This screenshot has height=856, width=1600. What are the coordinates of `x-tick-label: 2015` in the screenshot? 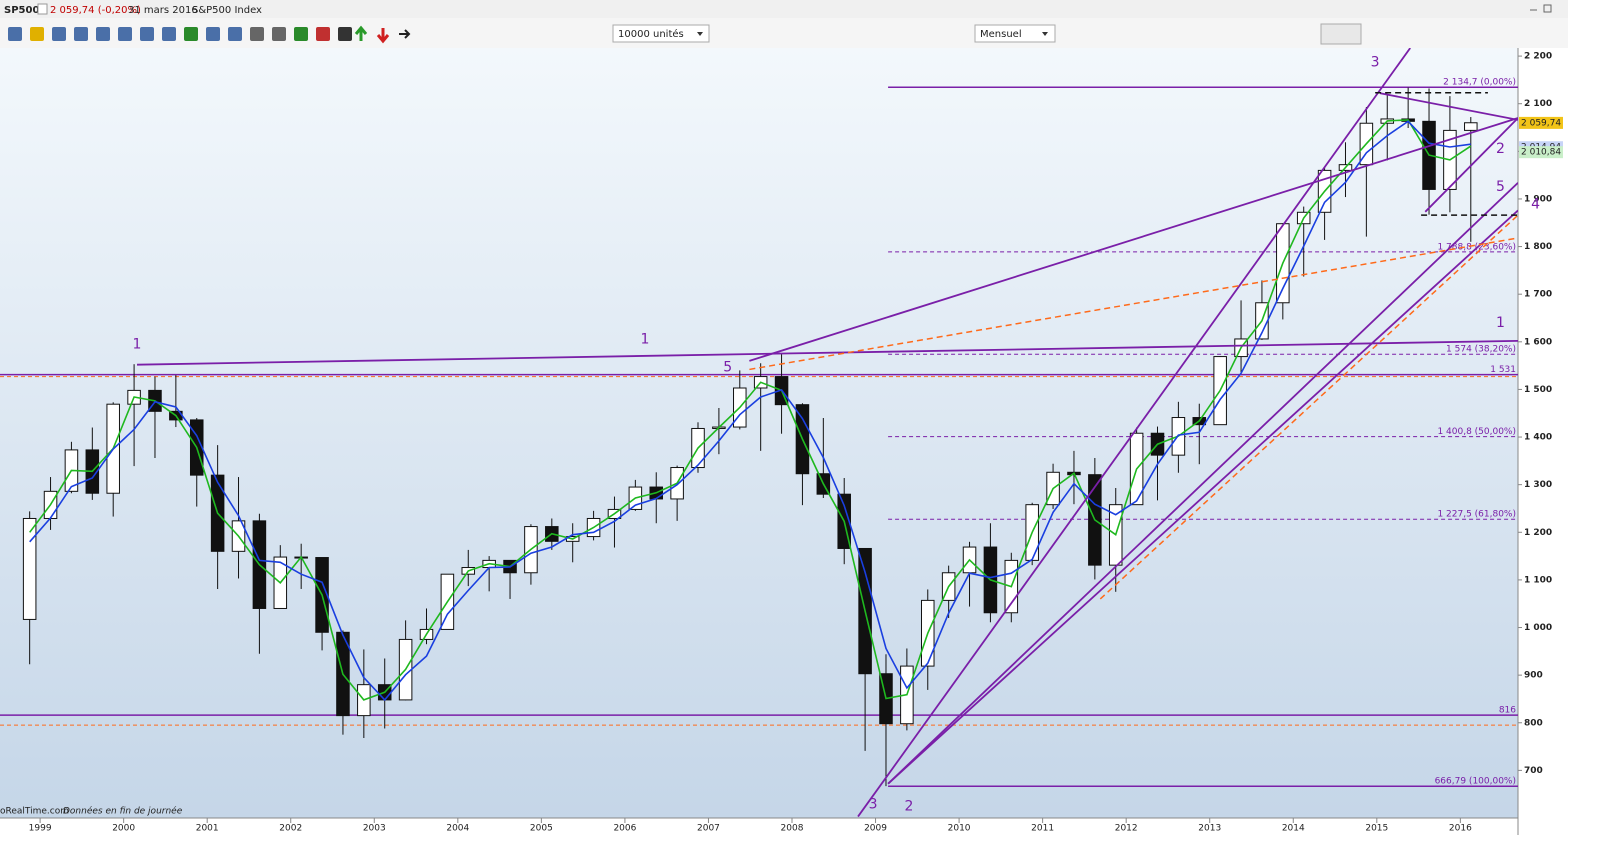 It's located at (1376, 829).